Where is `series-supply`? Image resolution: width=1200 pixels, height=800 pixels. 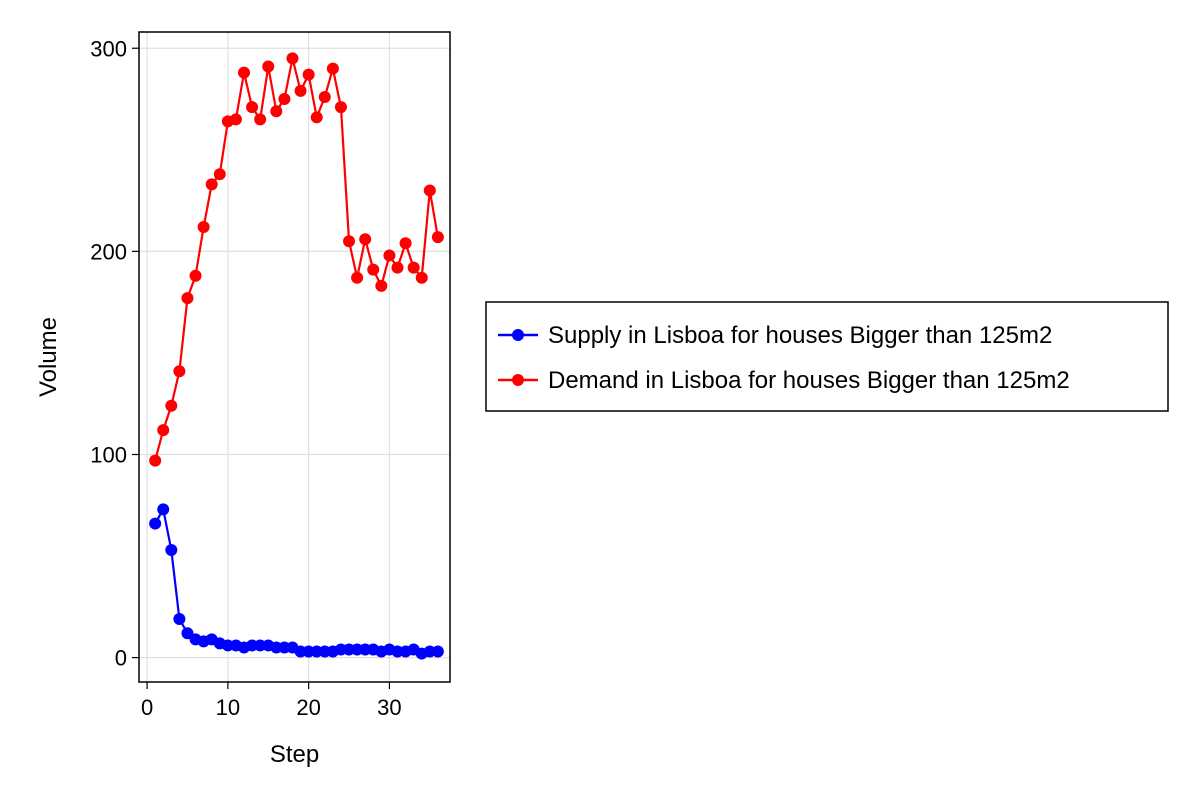 series-supply is located at coordinates (296, 581).